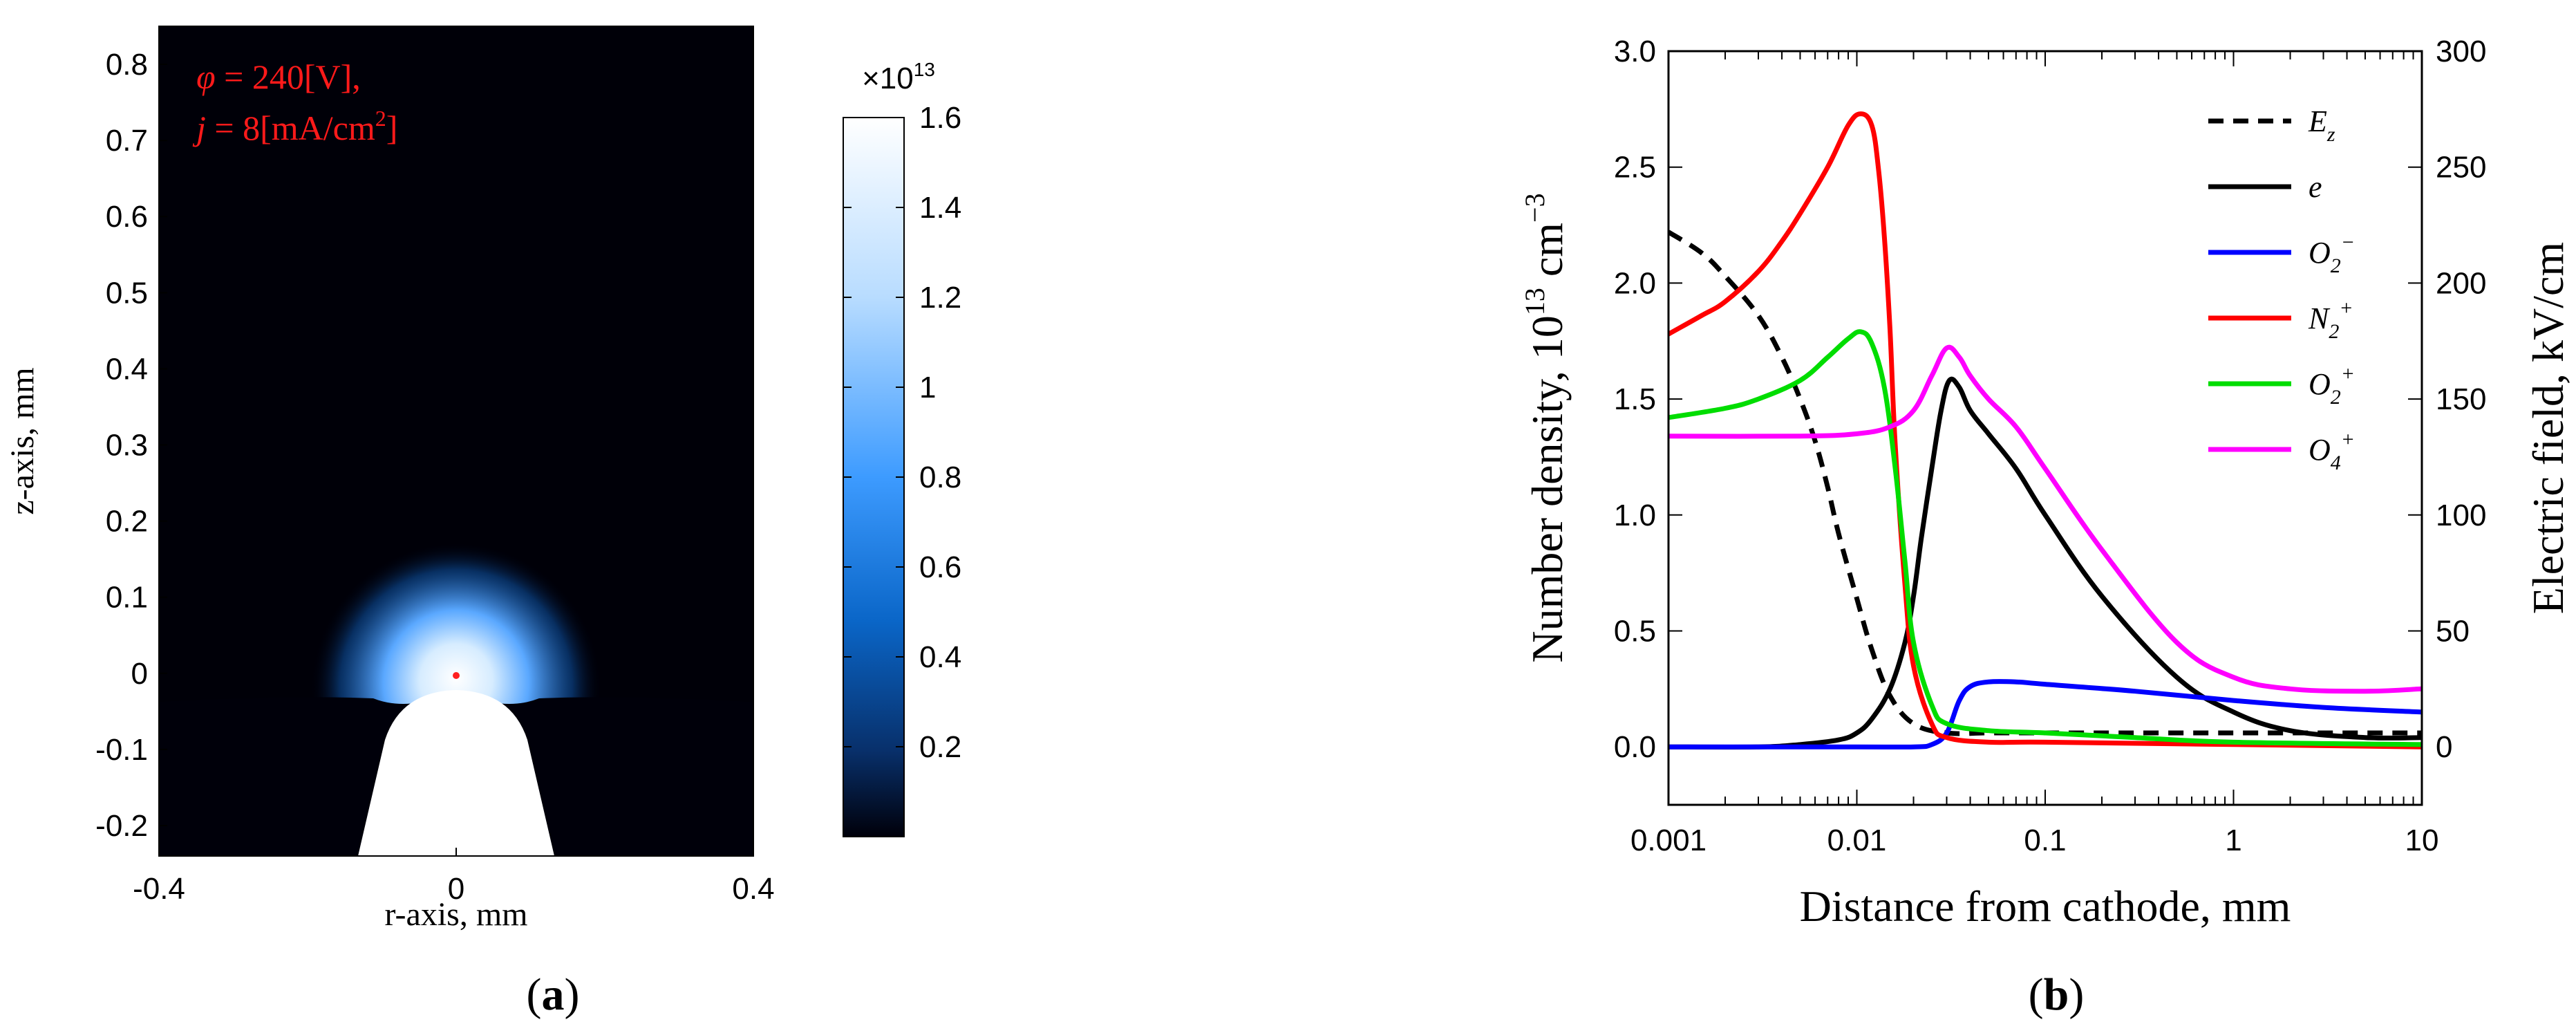 The image size is (2576, 1033). What do you see at coordinates (2453, 631) in the screenshot?
I see `right-y-tick-label: 50` at bounding box center [2453, 631].